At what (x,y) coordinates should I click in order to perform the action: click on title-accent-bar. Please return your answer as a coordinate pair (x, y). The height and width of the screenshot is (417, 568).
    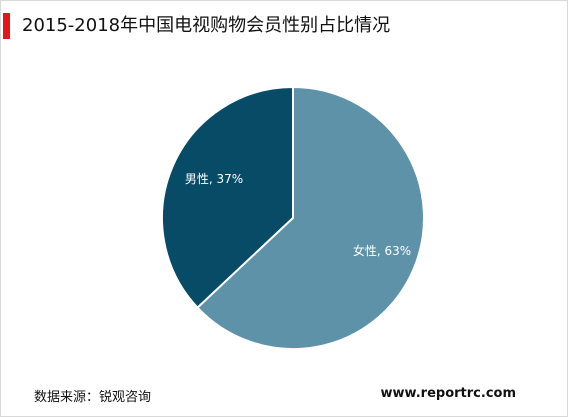
    Looking at the image, I should click on (6, 26).